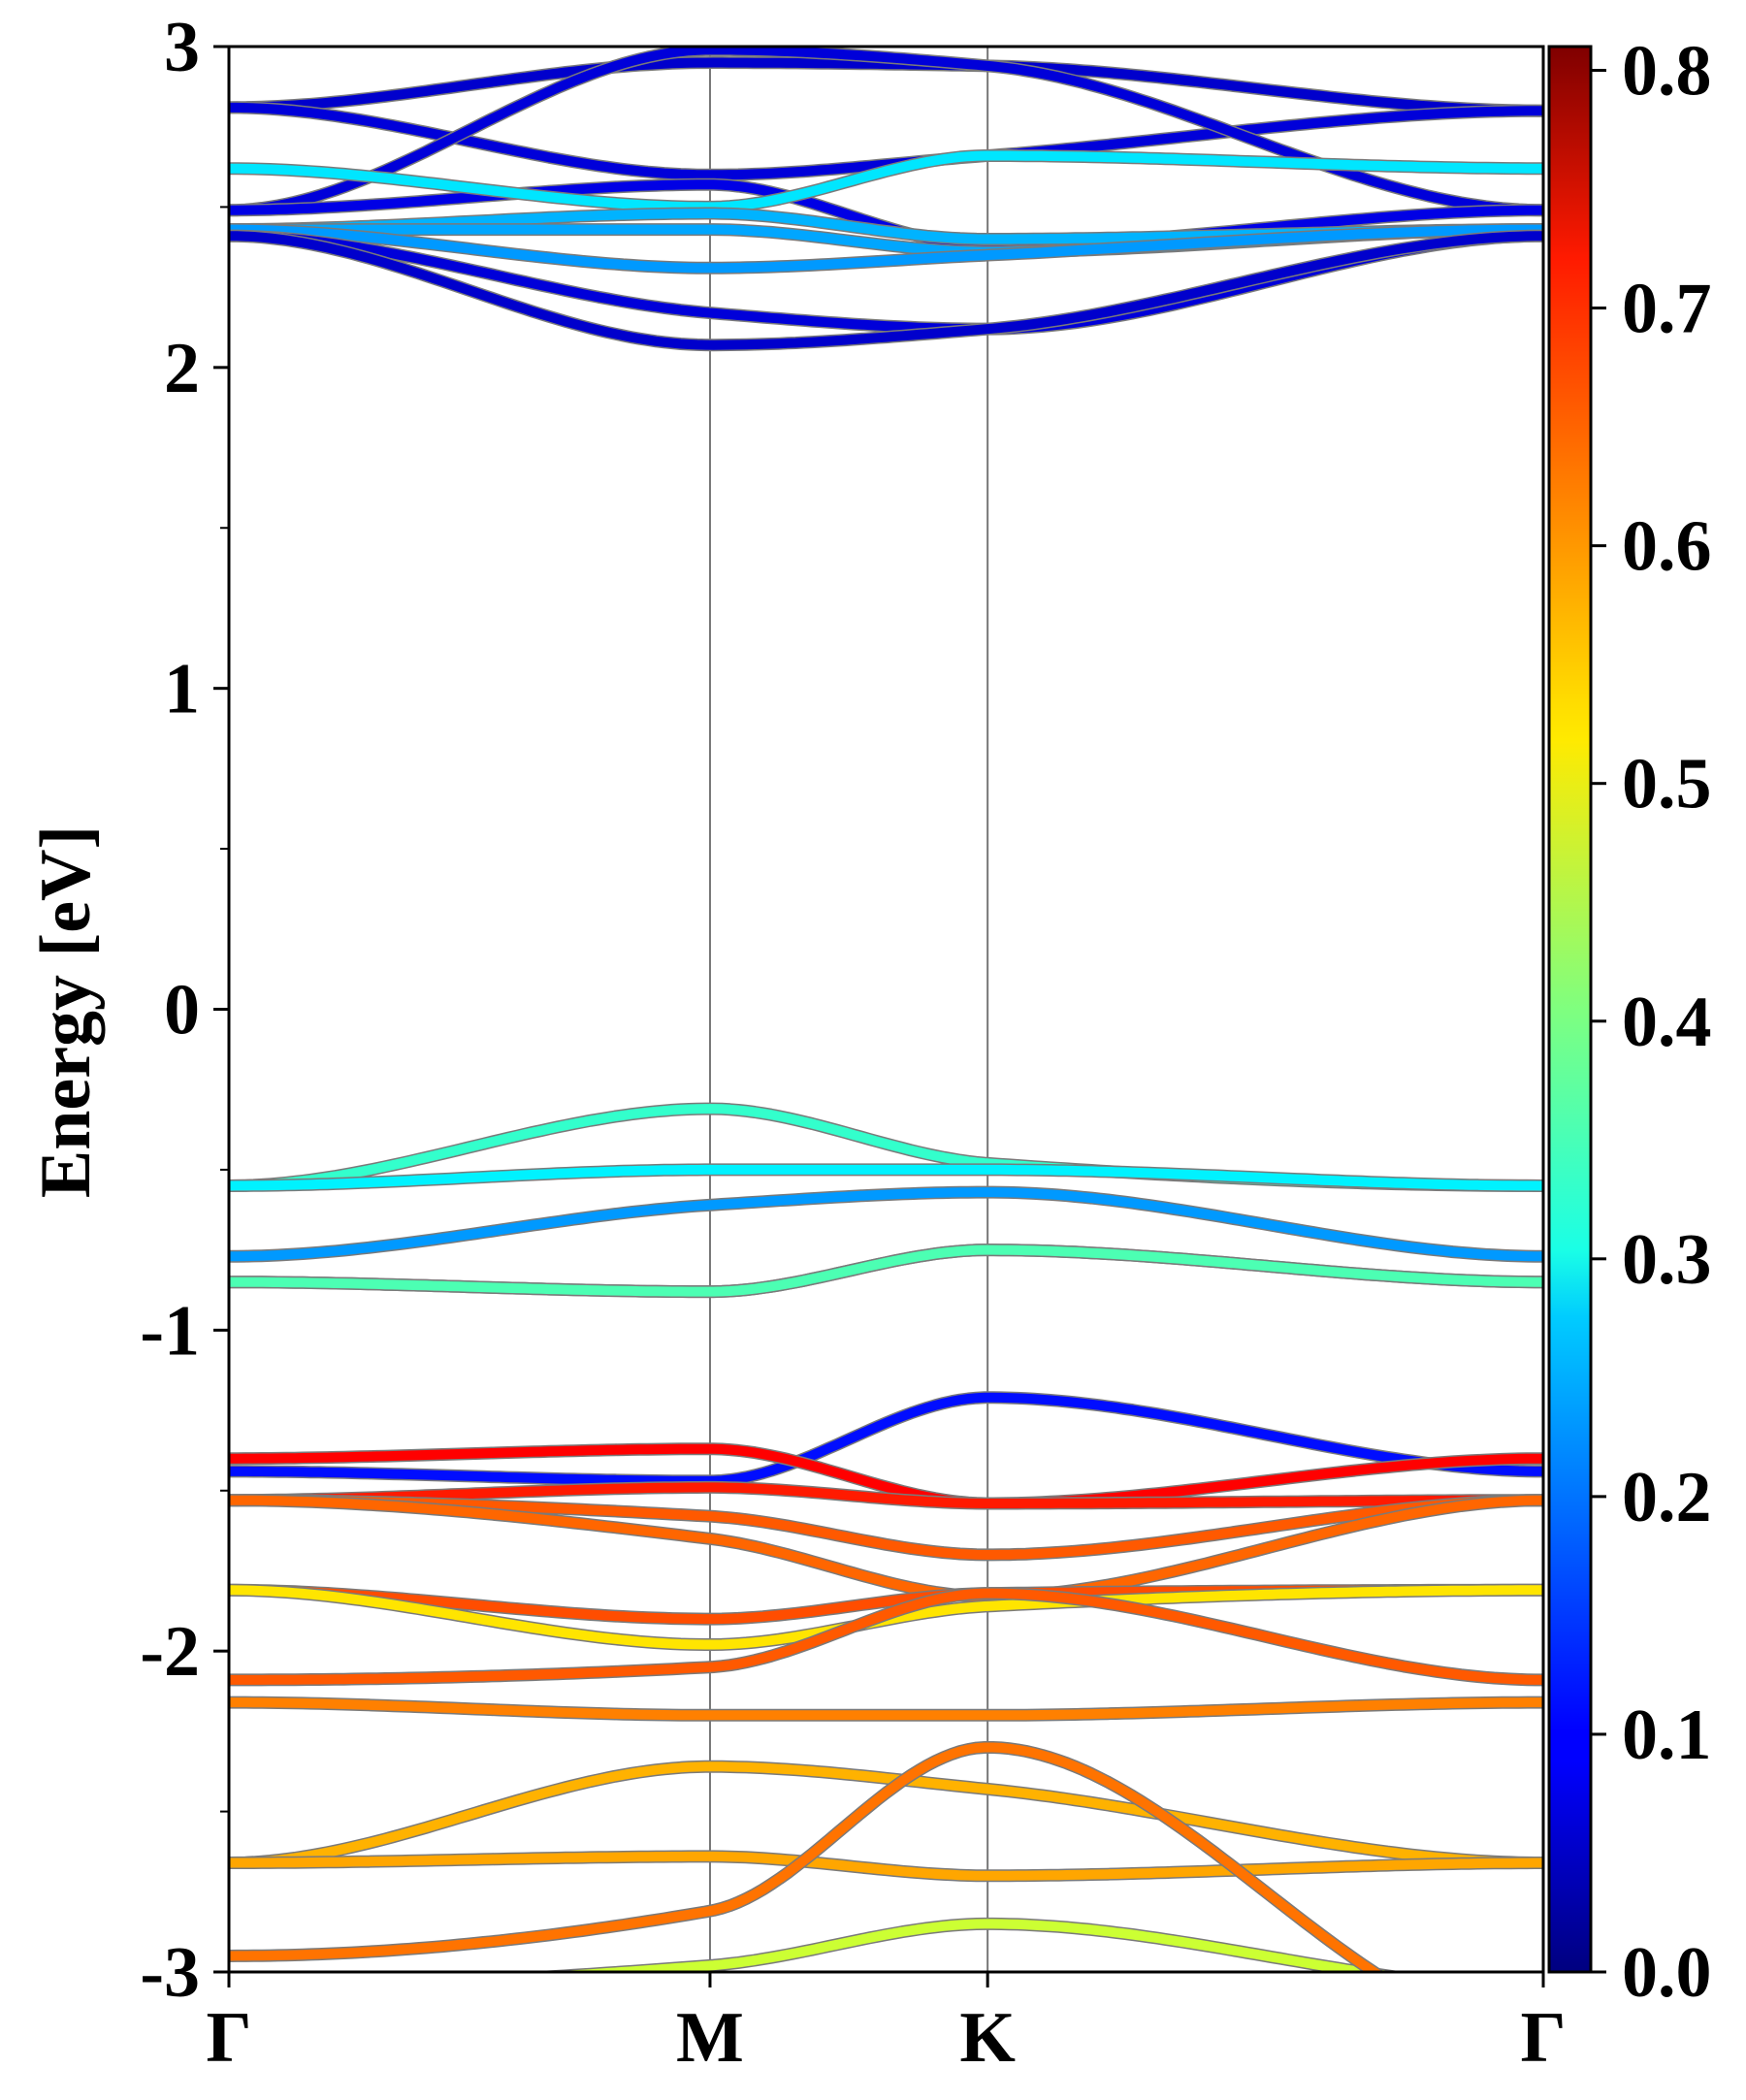 This screenshot has height=2100, width=1746. I want to click on band-outline, so click(886, 1224).